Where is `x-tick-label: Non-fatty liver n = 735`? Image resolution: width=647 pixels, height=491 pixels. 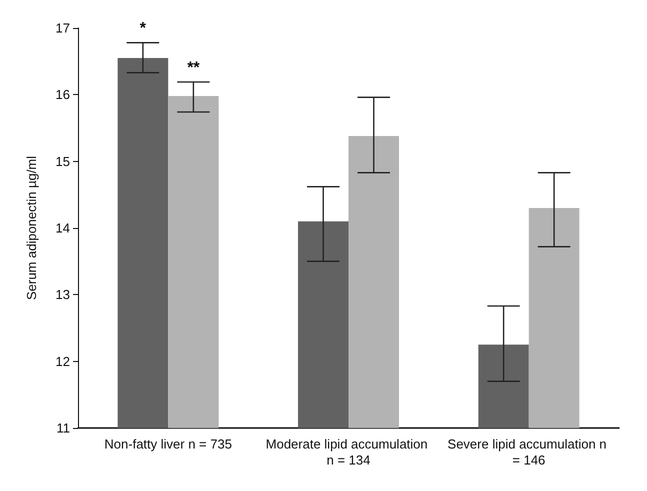 x-tick-label: Non-fatty liver n = 735 is located at coordinates (168, 444).